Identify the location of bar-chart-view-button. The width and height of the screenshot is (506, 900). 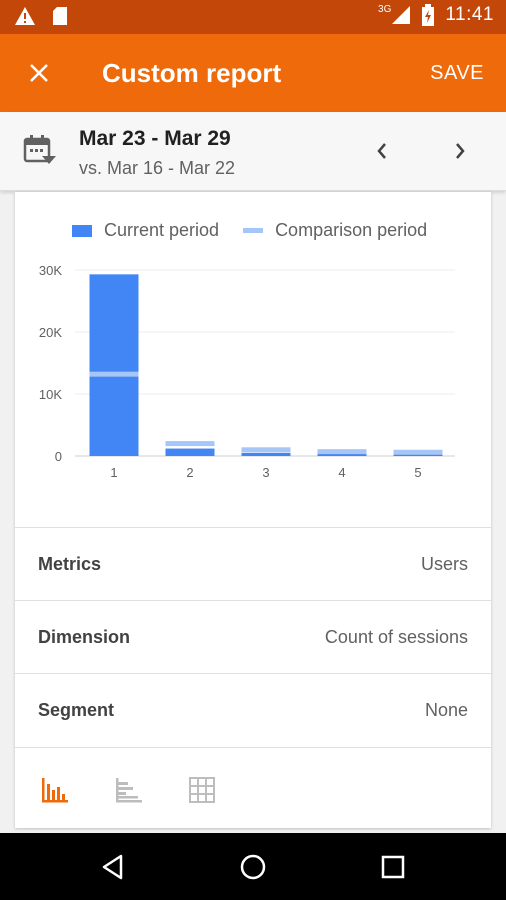
(55, 790).